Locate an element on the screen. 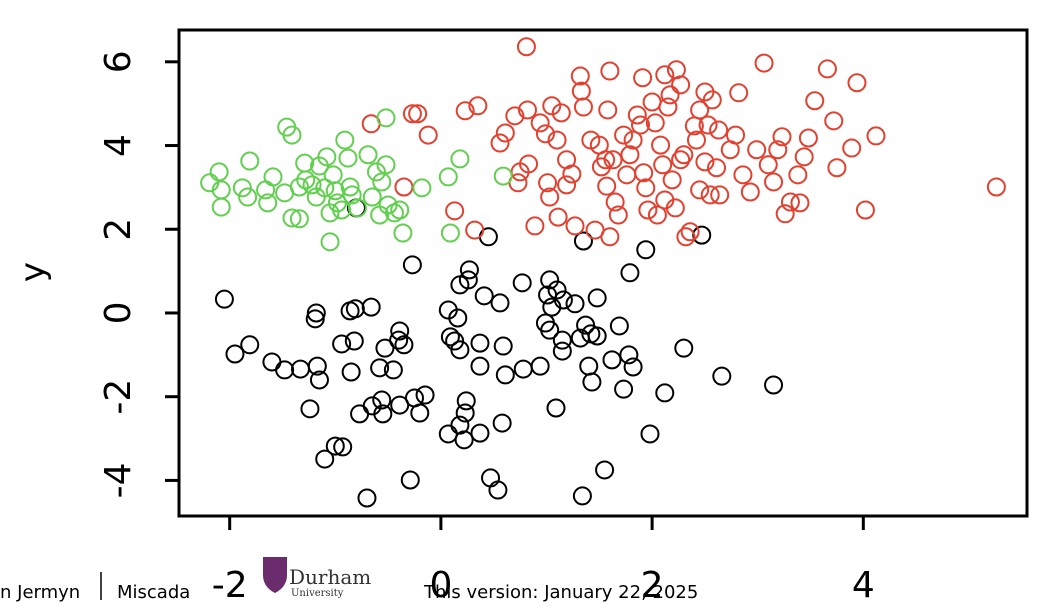 Image resolution: width=1048 pixels, height=608 pixels. logo-subtext: University is located at coordinates (317, 593).